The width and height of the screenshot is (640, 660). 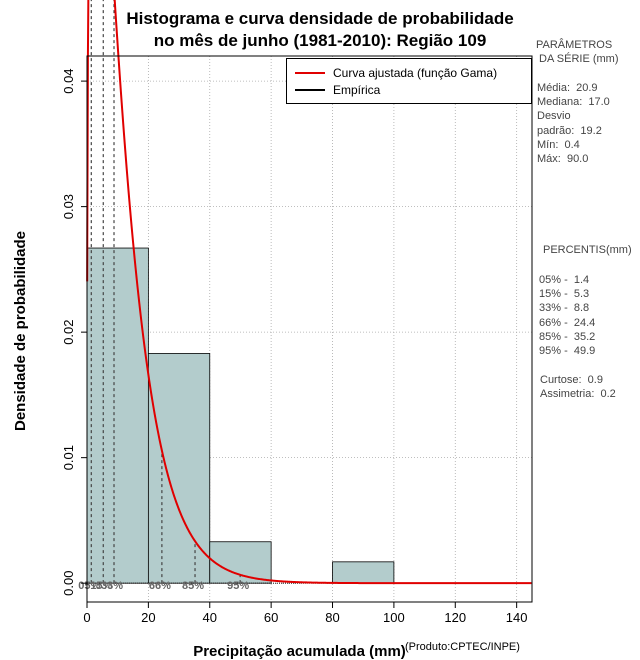 I want to click on y-tick-label: 0.04, so click(x=68, y=80).